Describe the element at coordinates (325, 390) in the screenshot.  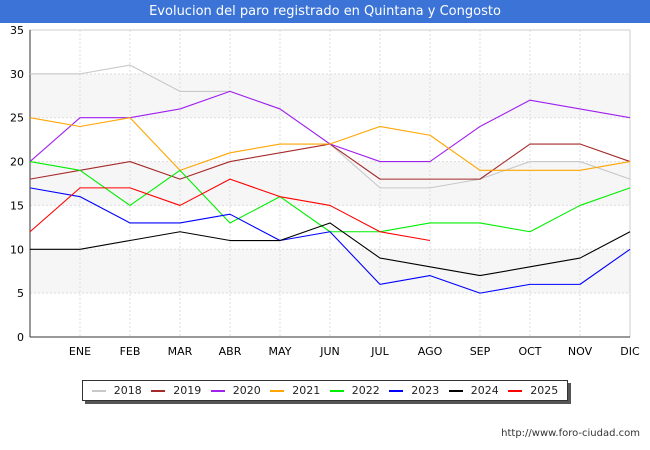
I see `chart-legend: 2018 2019 2020 2021 2022 2023 2024 2025` at that location.